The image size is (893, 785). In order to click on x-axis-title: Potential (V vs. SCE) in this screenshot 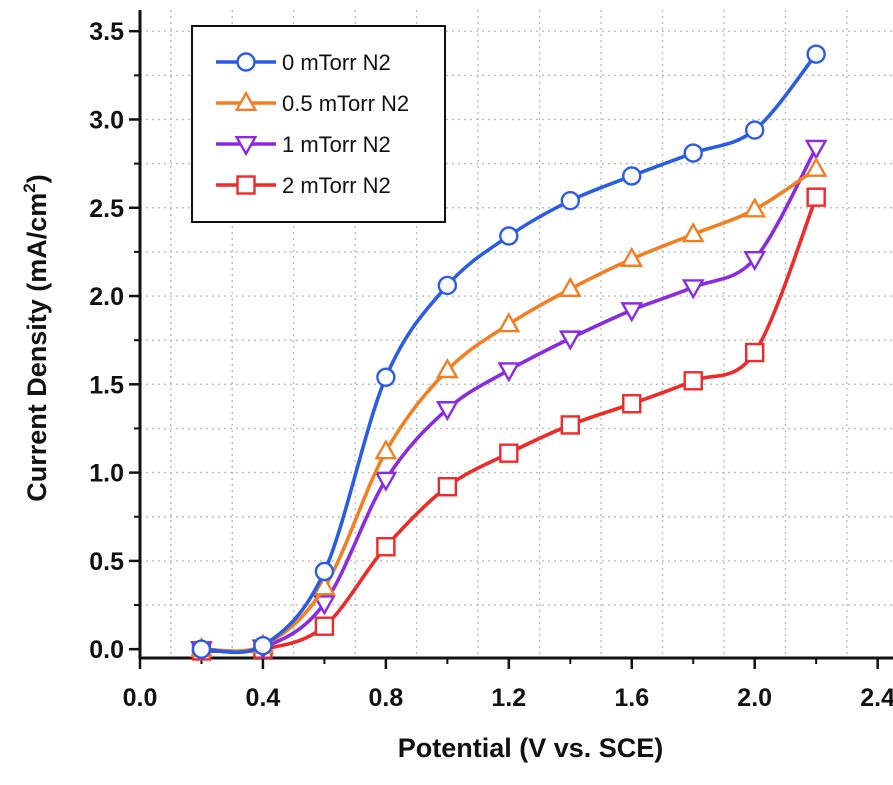, I will do `click(531, 748)`.